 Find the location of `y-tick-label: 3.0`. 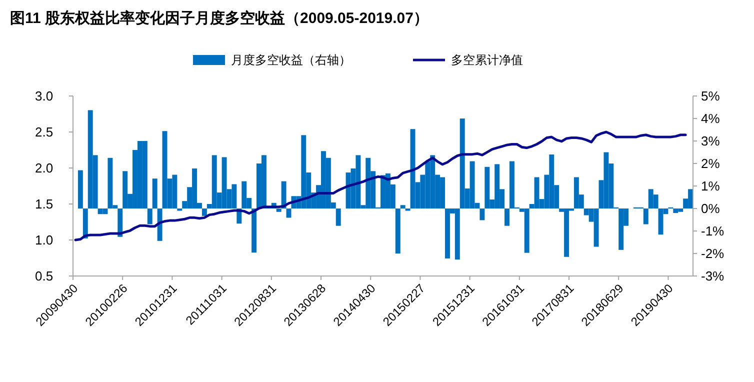

y-tick-label: 3.0 is located at coordinates (44, 96).